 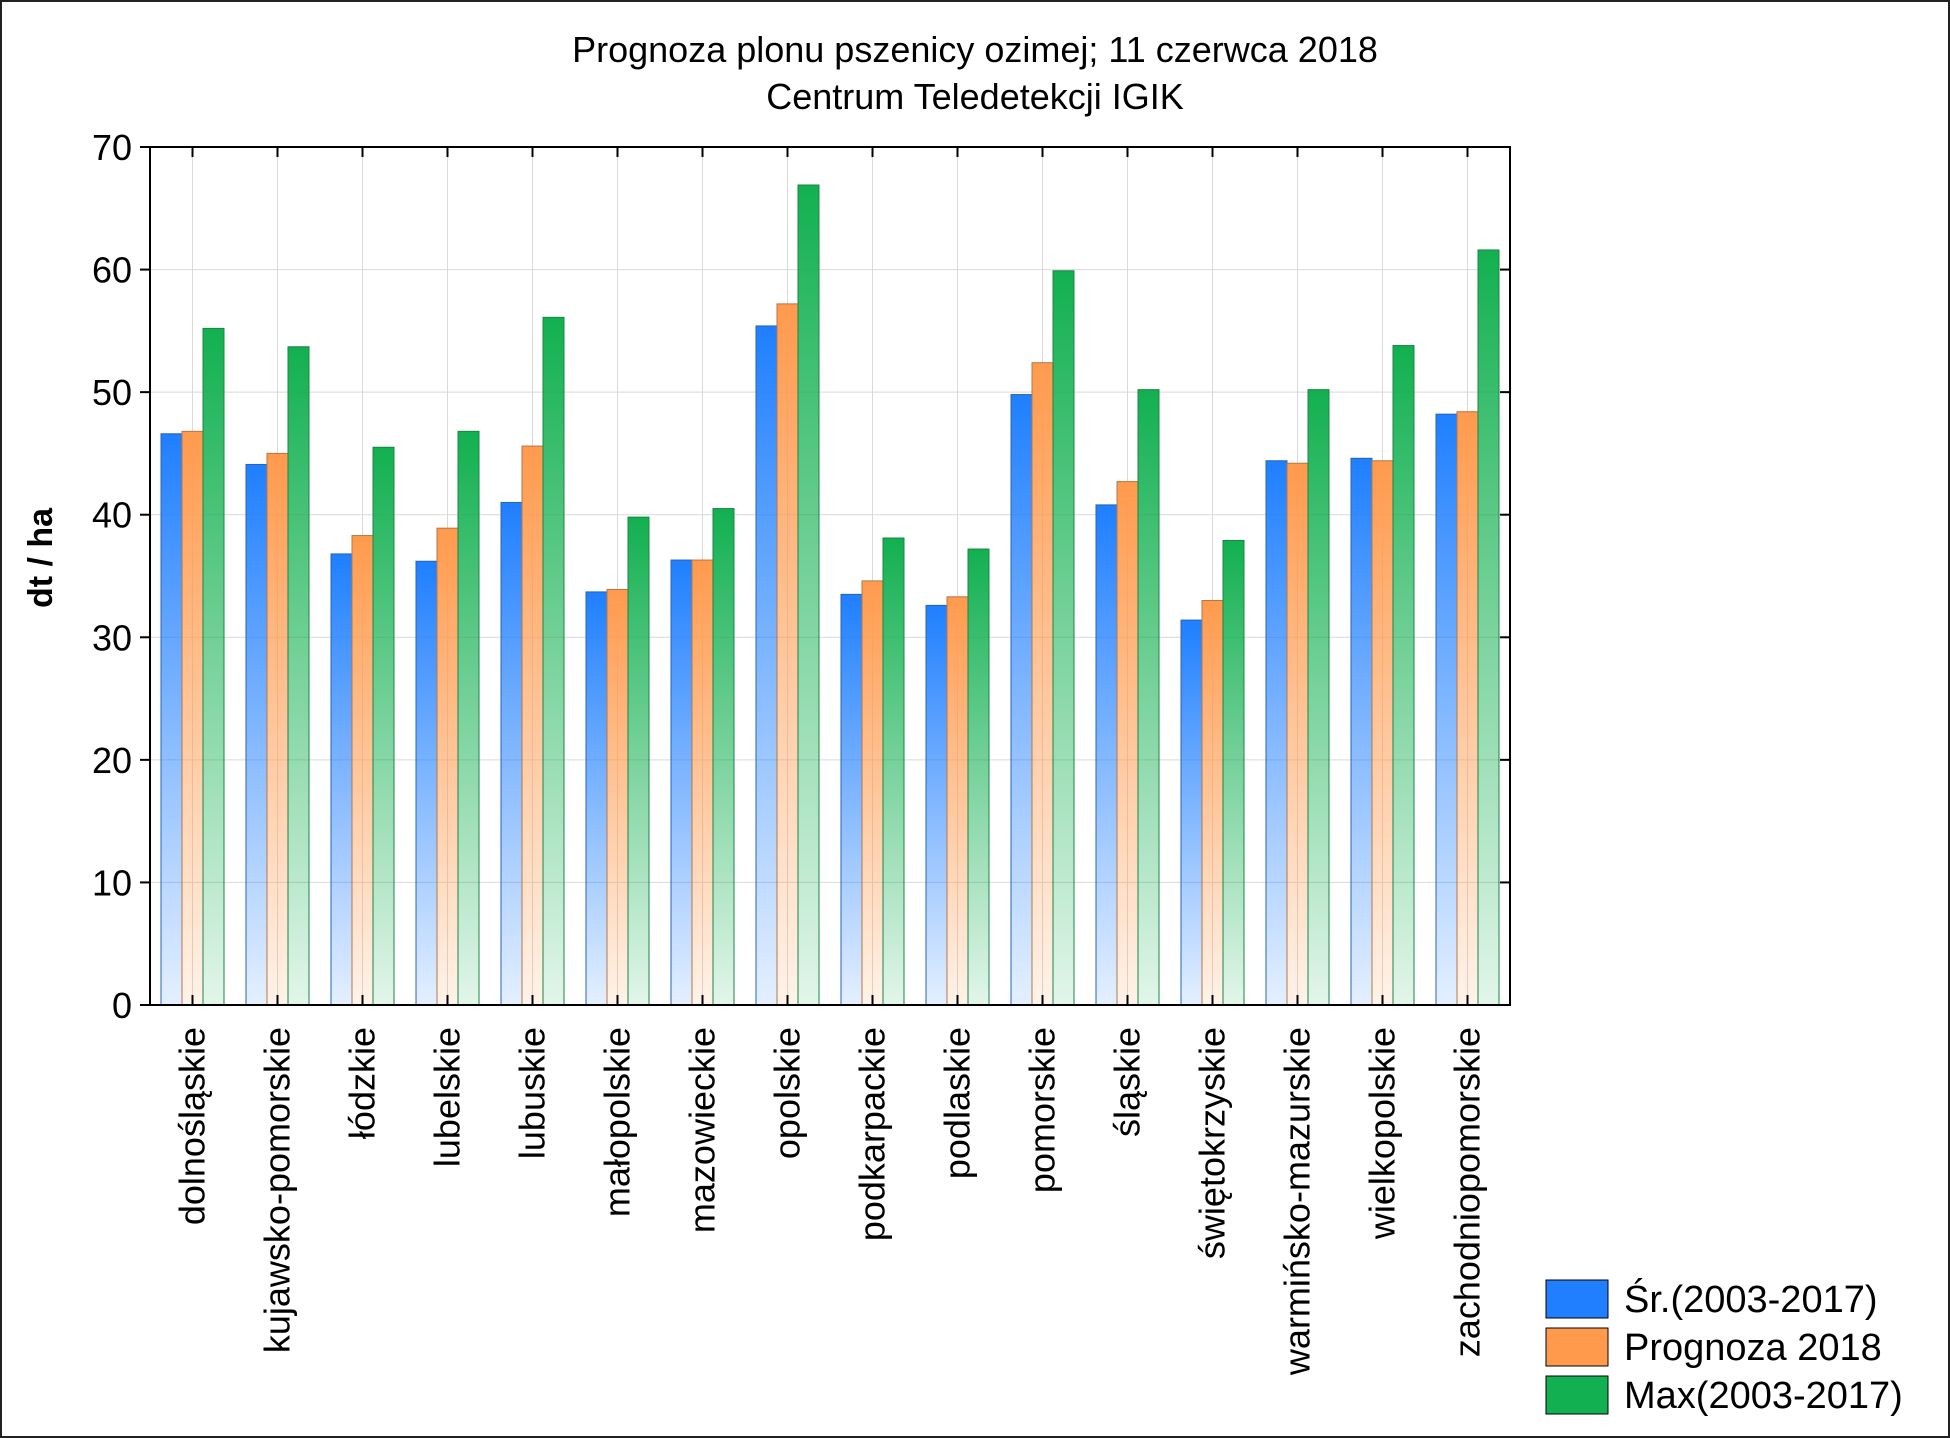 I want to click on y-tick-label: 40, so click(x=112, y=515).